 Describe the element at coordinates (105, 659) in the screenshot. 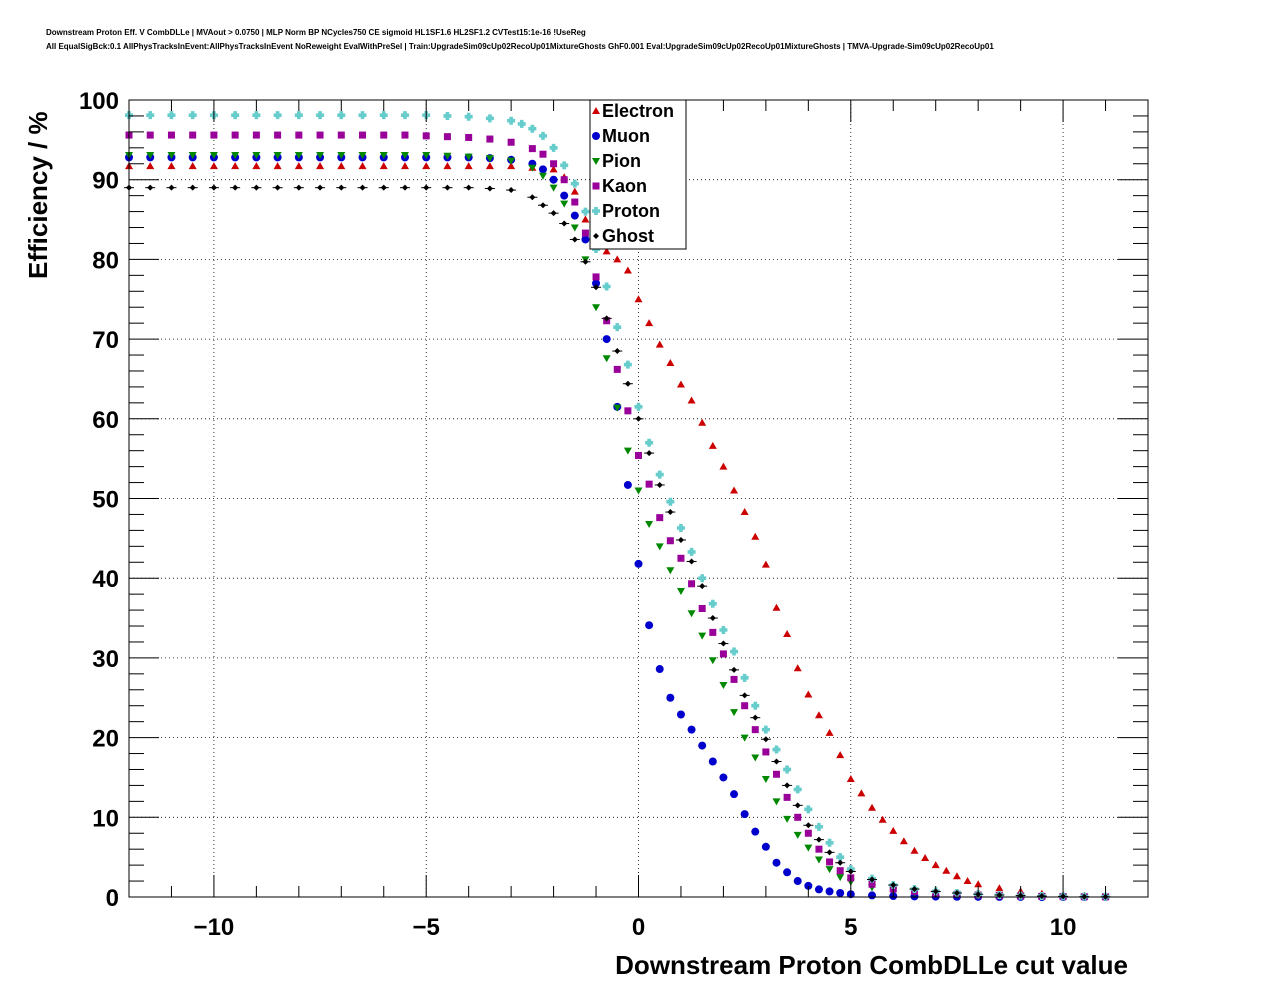

I see `y-tick-label: 30` at that location.